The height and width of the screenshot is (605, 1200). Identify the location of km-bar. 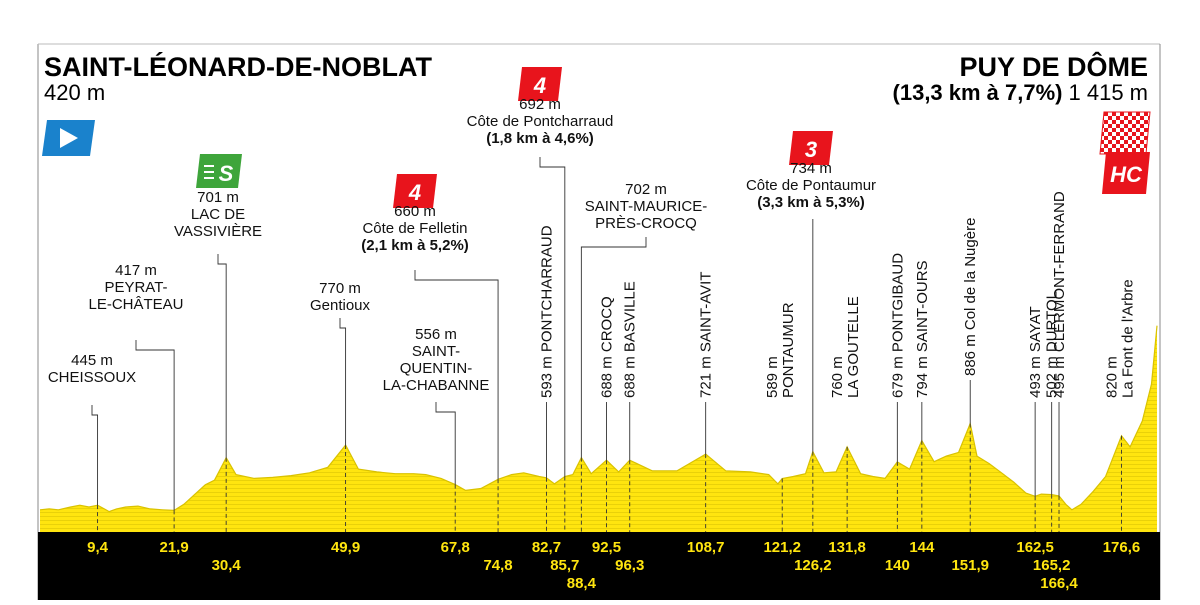
(599, 566).